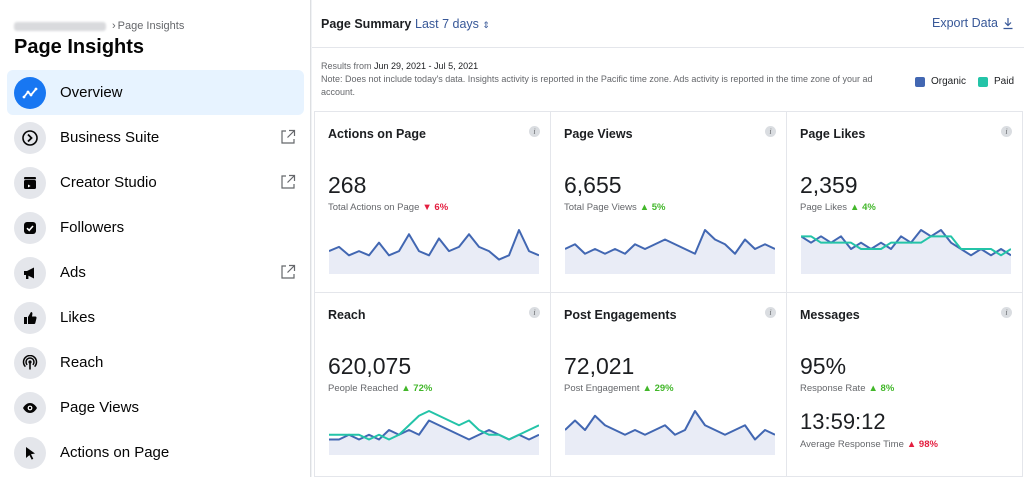 Image resolution: width=1024 pixels, height=477 pixels. I want to click on card-reach: Reach i 620,075 People Reached ▲ 72%, so click(432, 384).